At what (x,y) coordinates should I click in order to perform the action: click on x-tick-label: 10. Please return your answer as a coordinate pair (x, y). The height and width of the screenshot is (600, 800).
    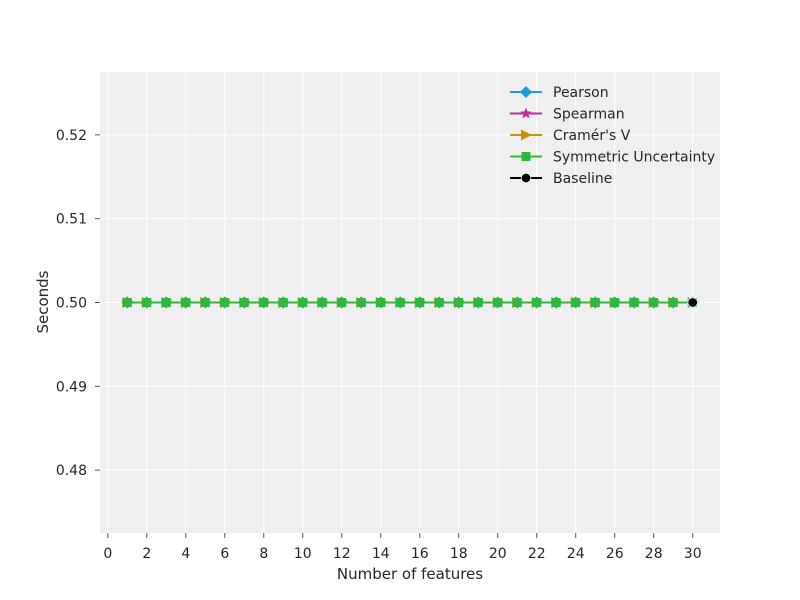
    Looking at the image, I should click on (303, 554).